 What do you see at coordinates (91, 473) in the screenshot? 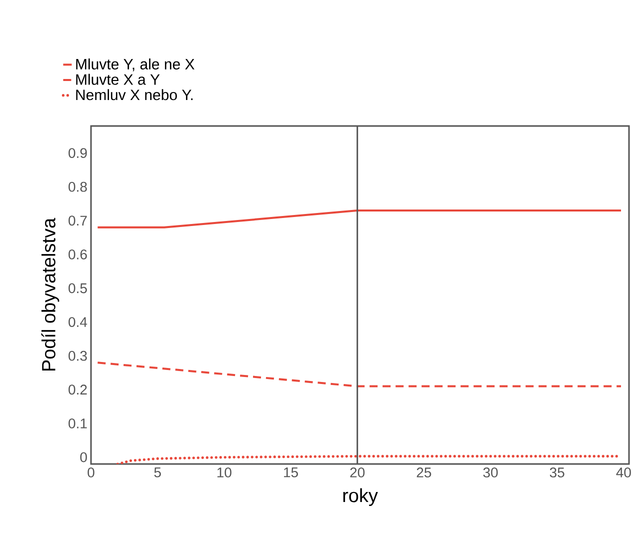
I see `x-tick-label: 0` at bounding box center [91, 473].